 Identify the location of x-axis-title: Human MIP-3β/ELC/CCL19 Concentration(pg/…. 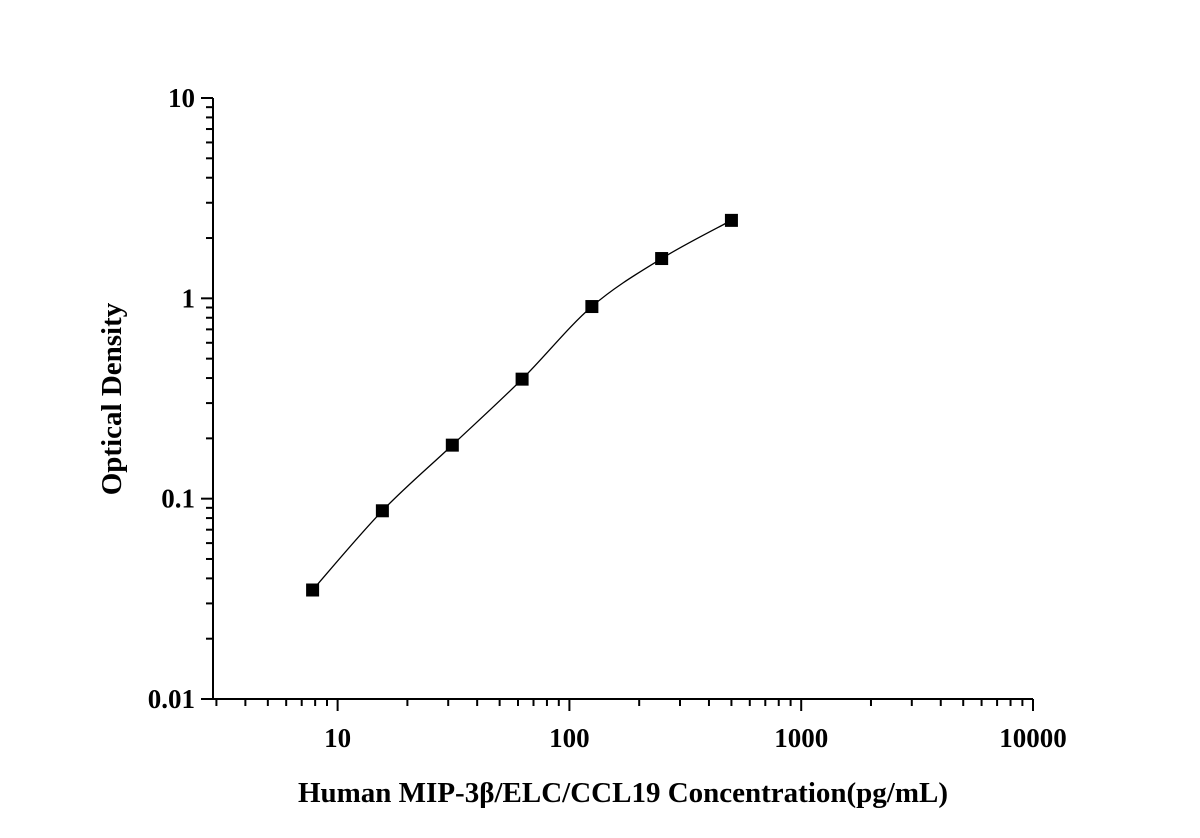
(623, 793).